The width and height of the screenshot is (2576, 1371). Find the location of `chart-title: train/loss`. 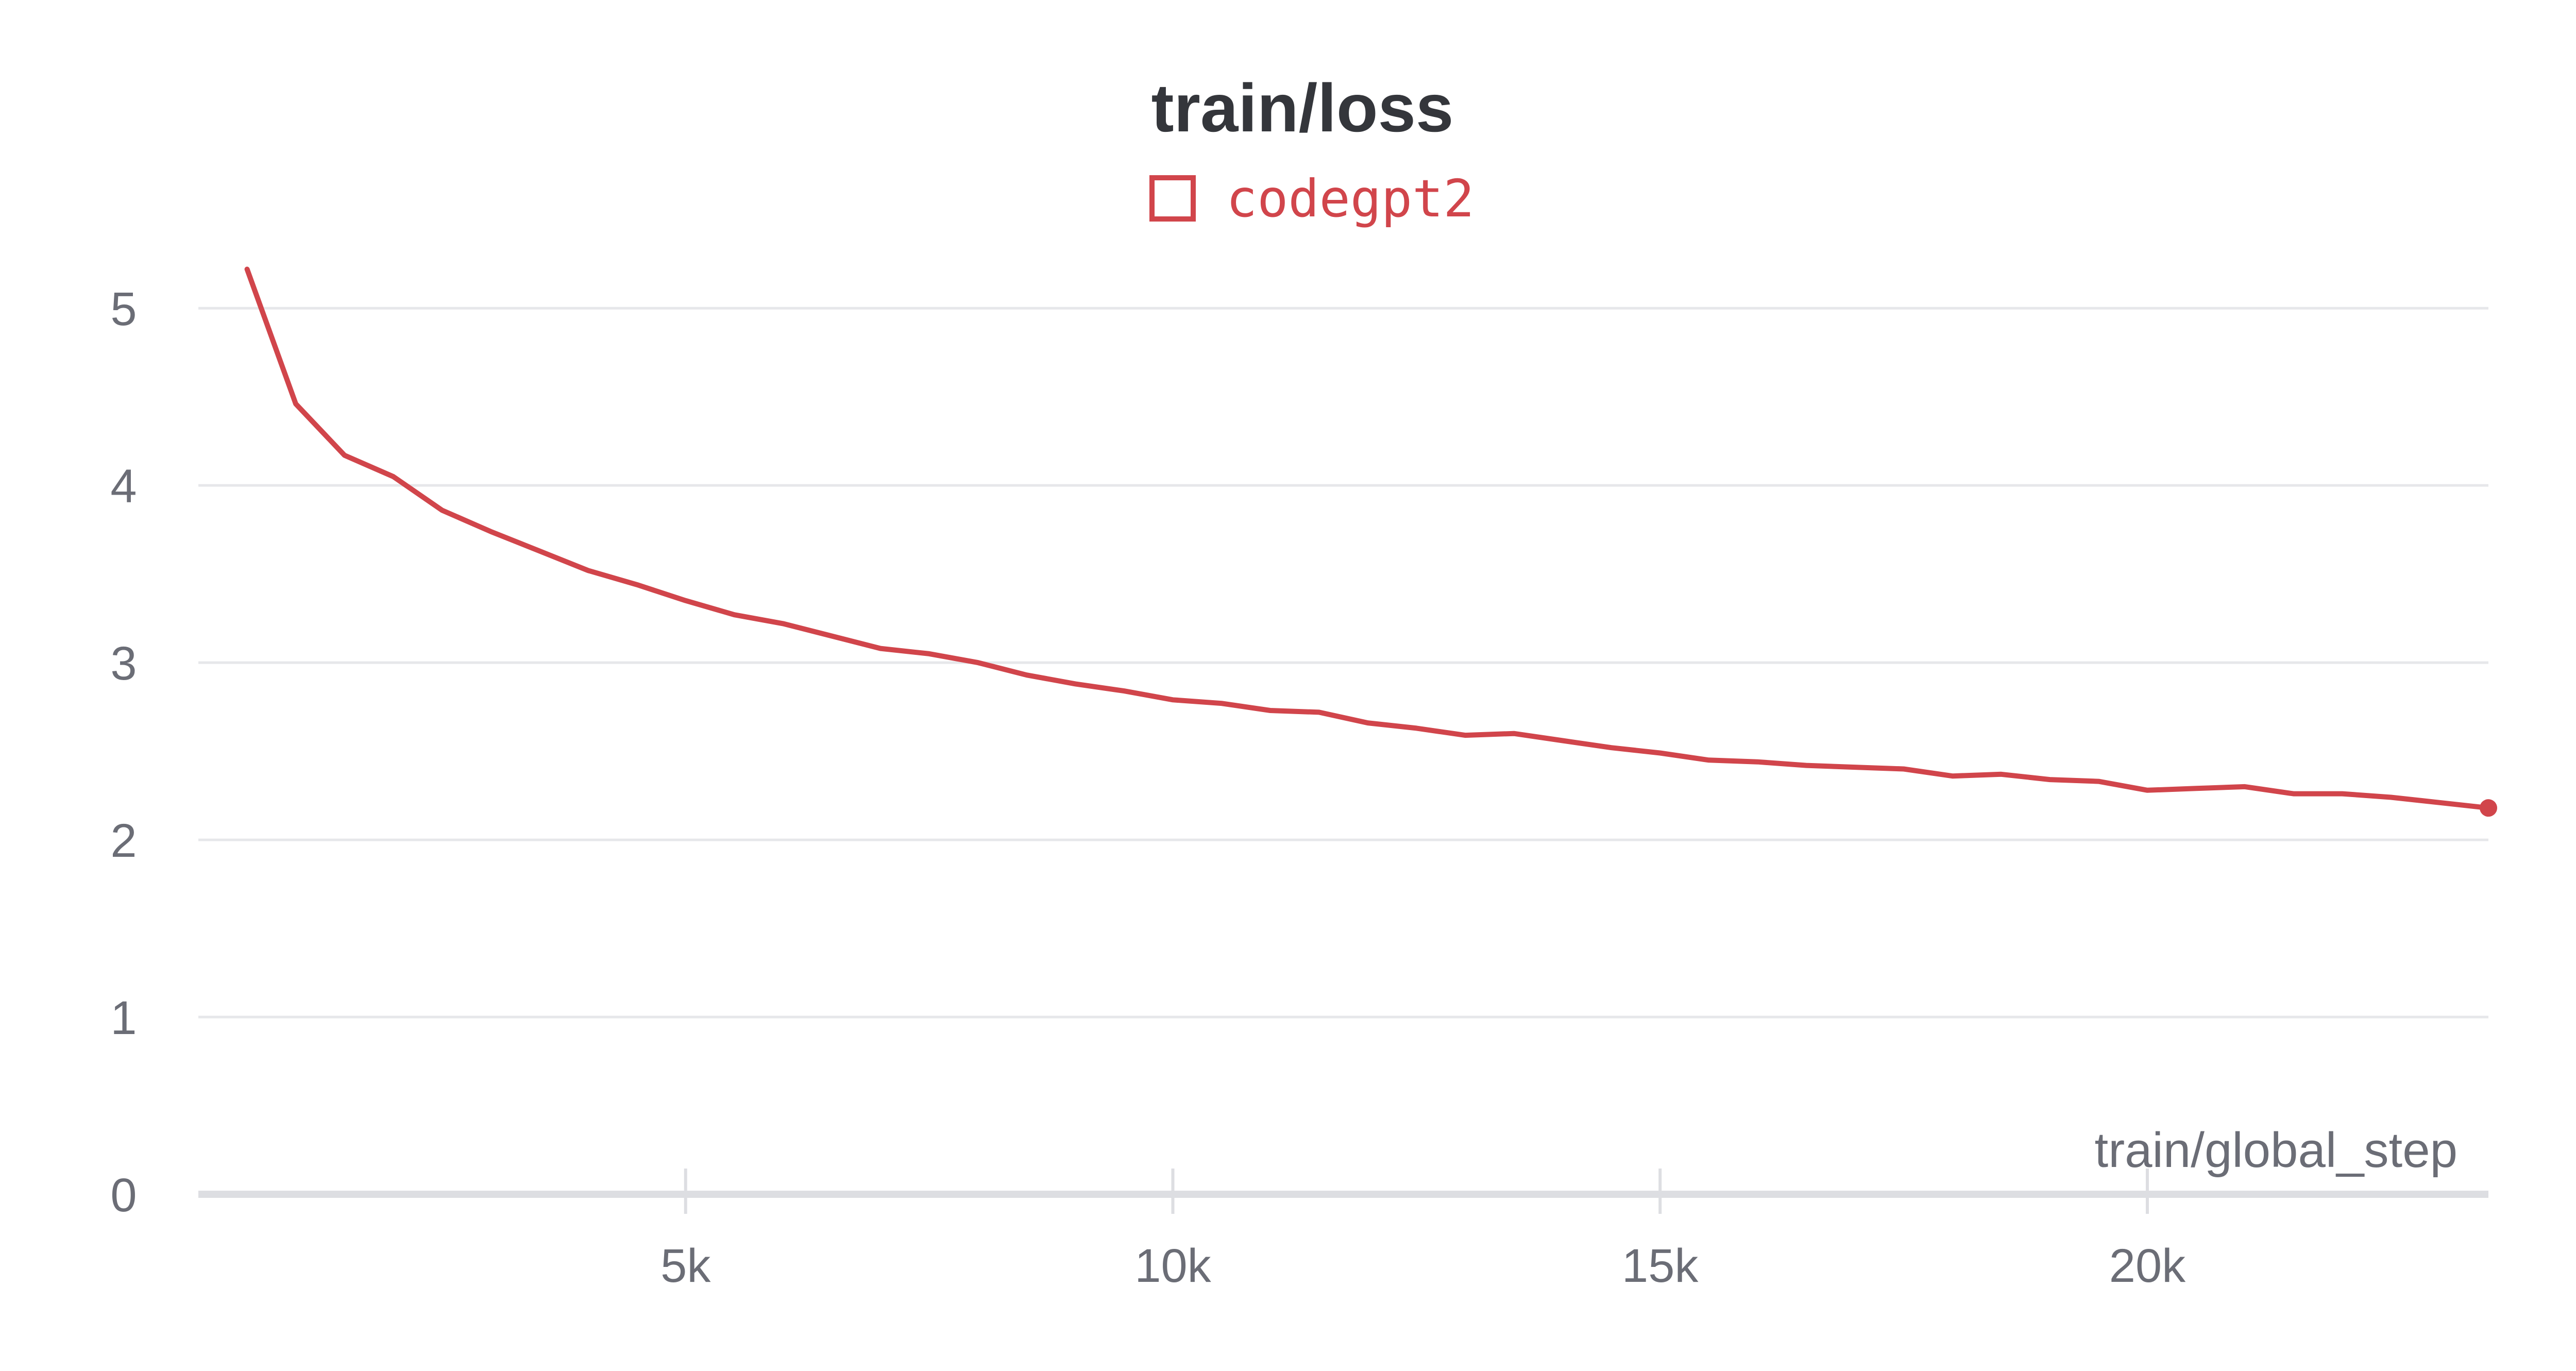

chart-title: train/loss is located at coordinates (1302, 108).